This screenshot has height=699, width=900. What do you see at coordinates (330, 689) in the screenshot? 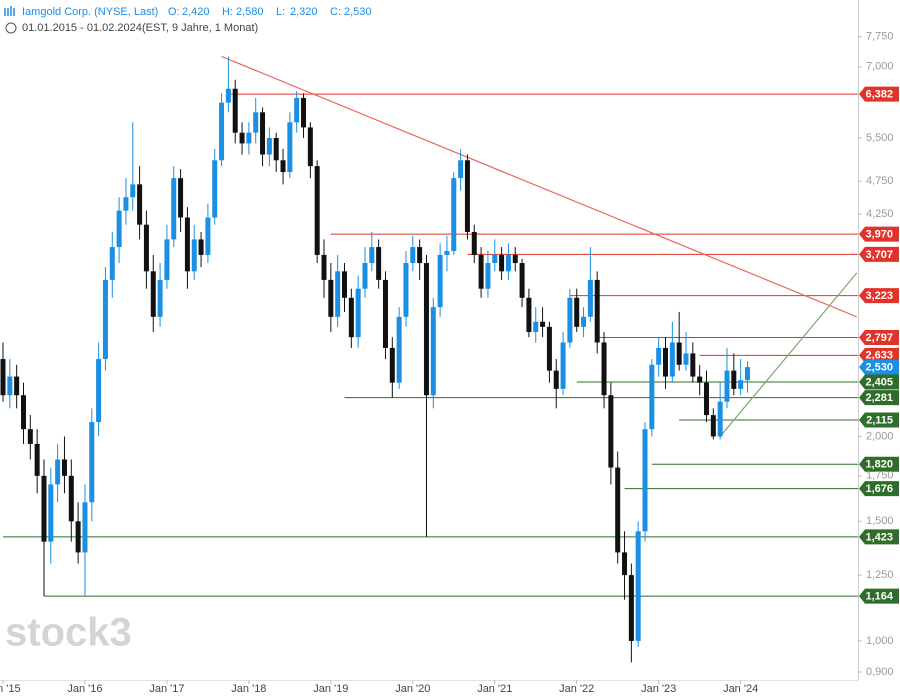
I see `x-tick-label: Jan '19` at bounding box center [330, 689].